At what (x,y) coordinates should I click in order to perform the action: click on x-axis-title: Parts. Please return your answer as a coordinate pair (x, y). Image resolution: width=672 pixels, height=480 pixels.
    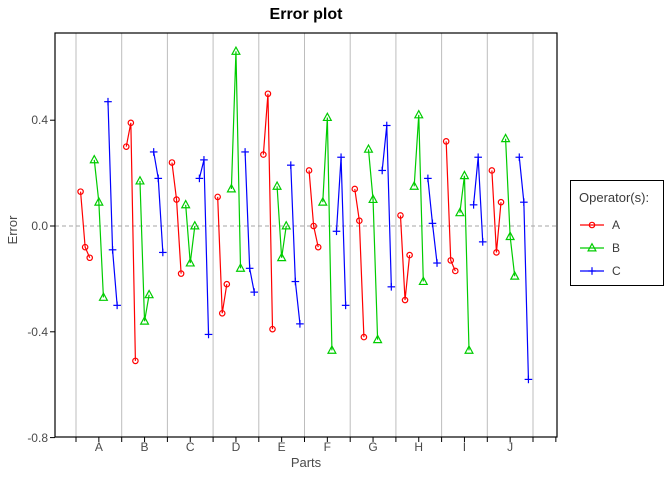
    Looking at the image, I should click on (306, 462).